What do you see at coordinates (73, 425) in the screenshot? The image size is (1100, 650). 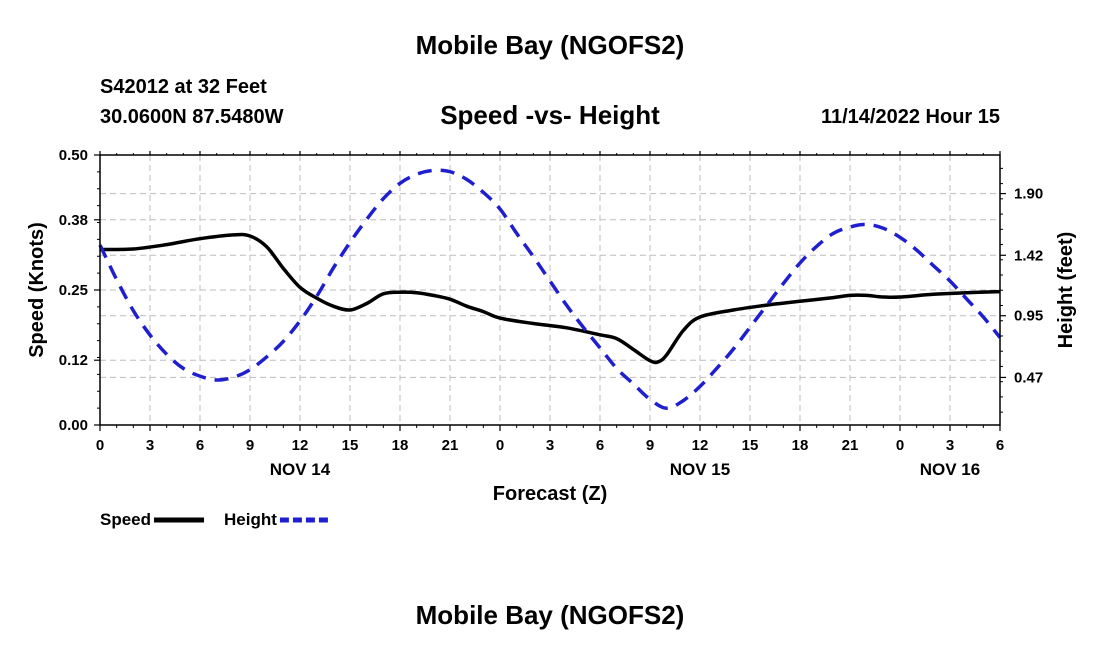 I see `y-left-tick-label: 0.00` at bounding box center [73, 425].